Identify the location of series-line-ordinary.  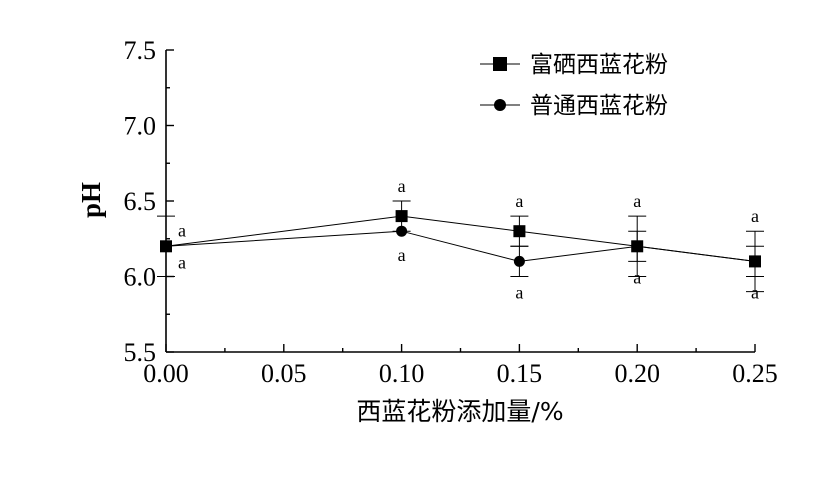
(460, 246).